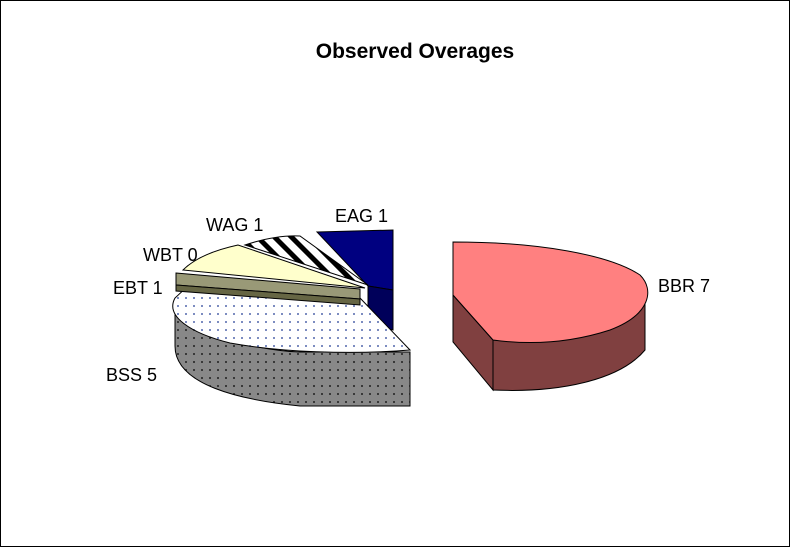 Image resolution: width=790 pixels, height=547 pixels. What do you see at coordinates (138, 288) in the screenshot?
I see `slice-label-ebt: EBT 1` at bounding box center [138, 288].